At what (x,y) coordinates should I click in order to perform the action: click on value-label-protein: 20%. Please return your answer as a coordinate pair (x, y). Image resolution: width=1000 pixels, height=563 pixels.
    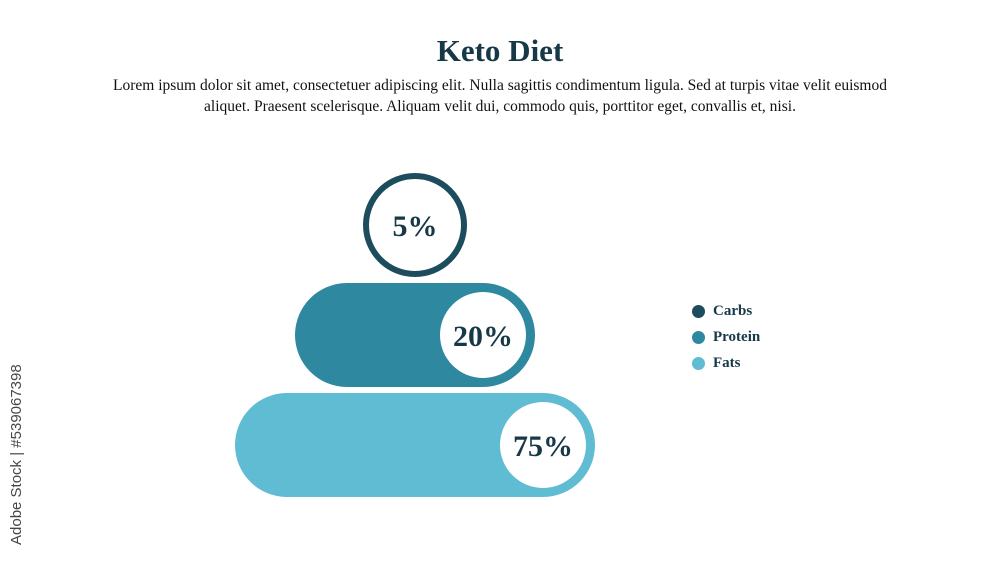
    Looking at the image, I should click on (483, 336).